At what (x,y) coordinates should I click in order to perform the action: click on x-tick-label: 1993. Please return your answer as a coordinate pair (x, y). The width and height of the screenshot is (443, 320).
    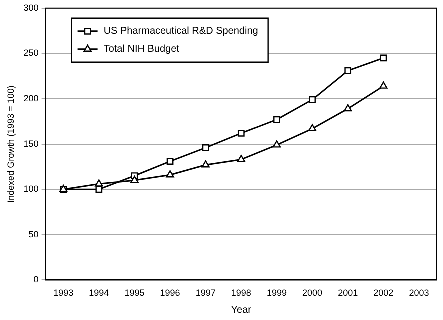
    Looking at the image, I should click on (64, 293).